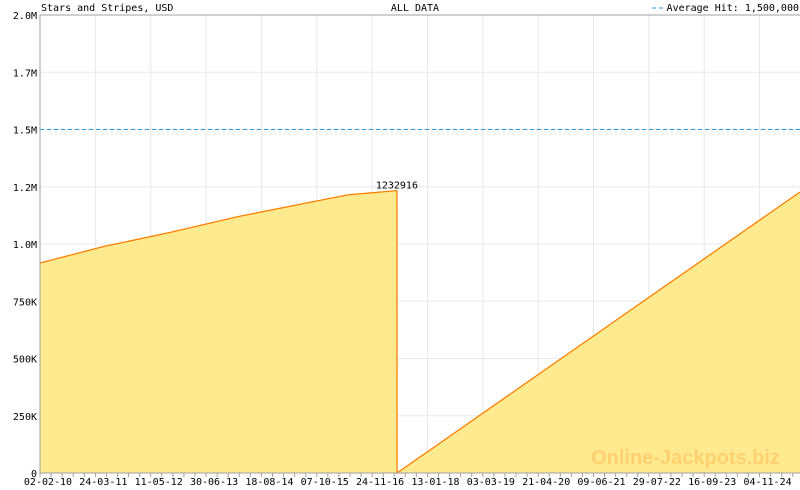  What do you see at coordinates (380, 482) in the screenshot?
I see `x-tick-label: 24-11-16` at bounding box center [380, 482].